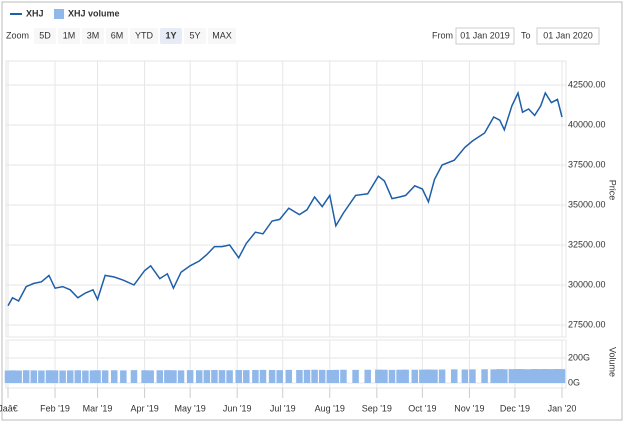 This screenshot has height=423, width=626. Describe the element at coordinates (562, 408) in the screenshot. I see `x-tick-label: Jan '20` at that location.